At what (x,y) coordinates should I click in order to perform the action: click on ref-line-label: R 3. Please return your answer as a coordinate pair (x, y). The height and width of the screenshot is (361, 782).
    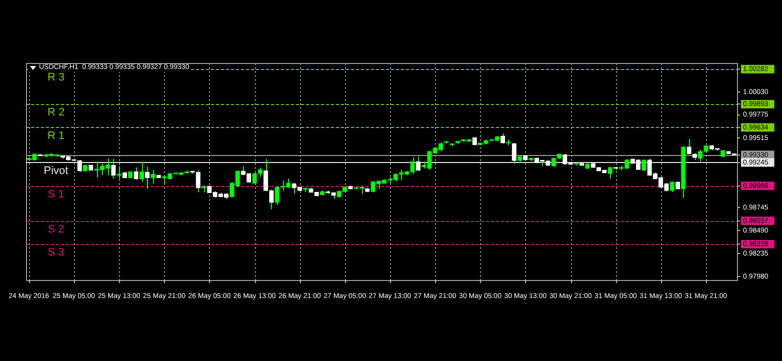
    Looking at the image, I should click on (56, 78).